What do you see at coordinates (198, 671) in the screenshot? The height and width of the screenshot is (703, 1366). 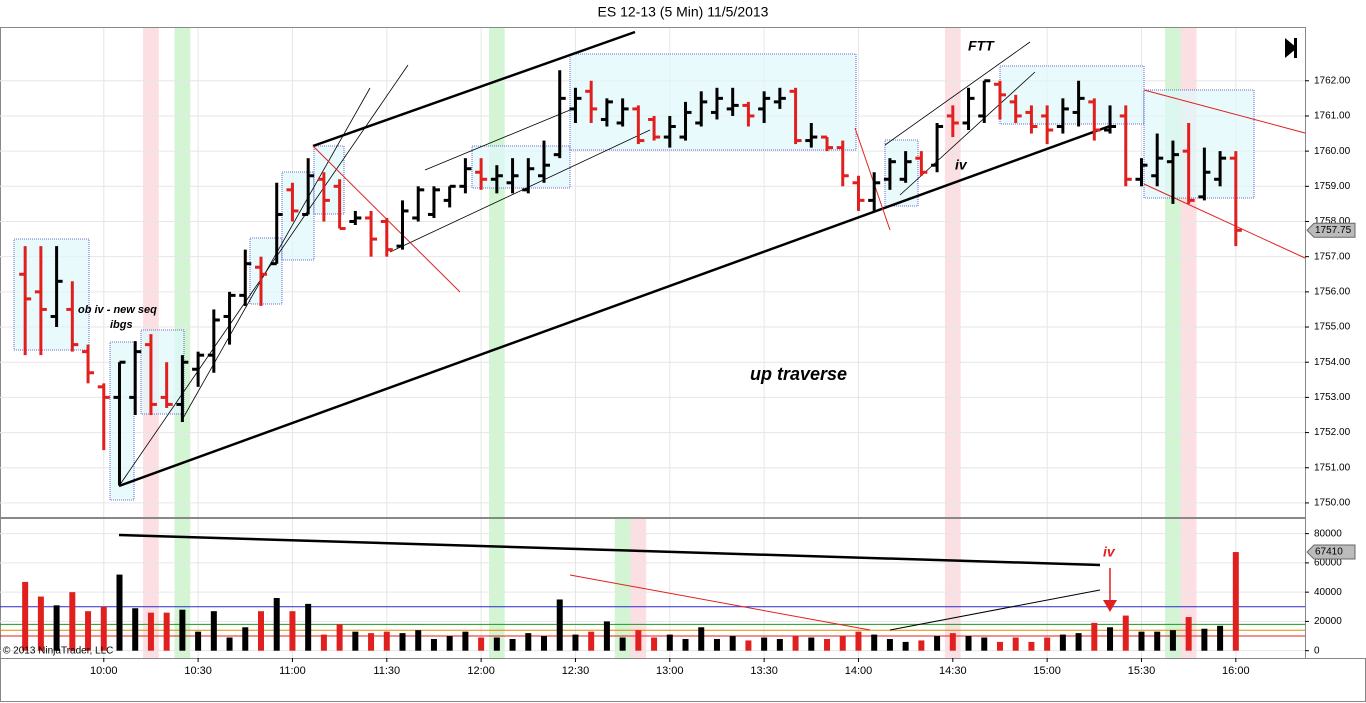 I see `x-tick-label: 10:30` at bounding box center [198, 671].